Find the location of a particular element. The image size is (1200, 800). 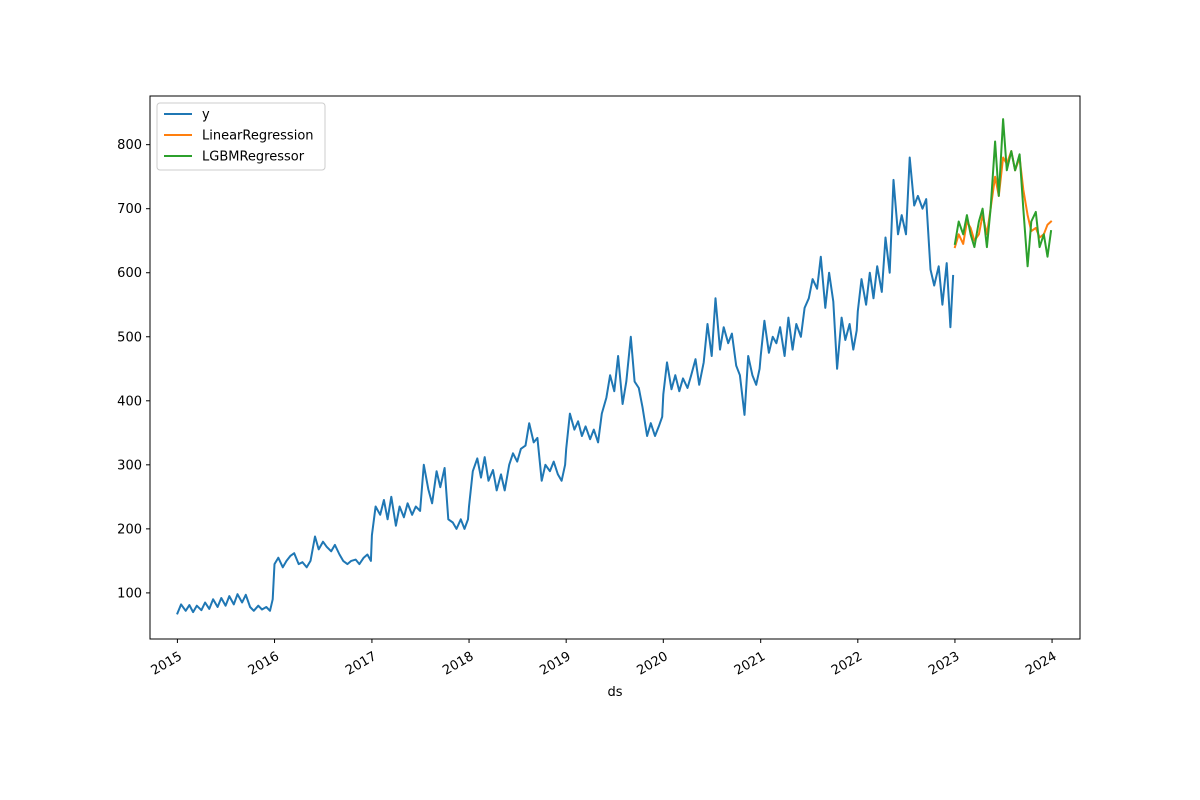

legend-box is located at coordinates (241, 136).